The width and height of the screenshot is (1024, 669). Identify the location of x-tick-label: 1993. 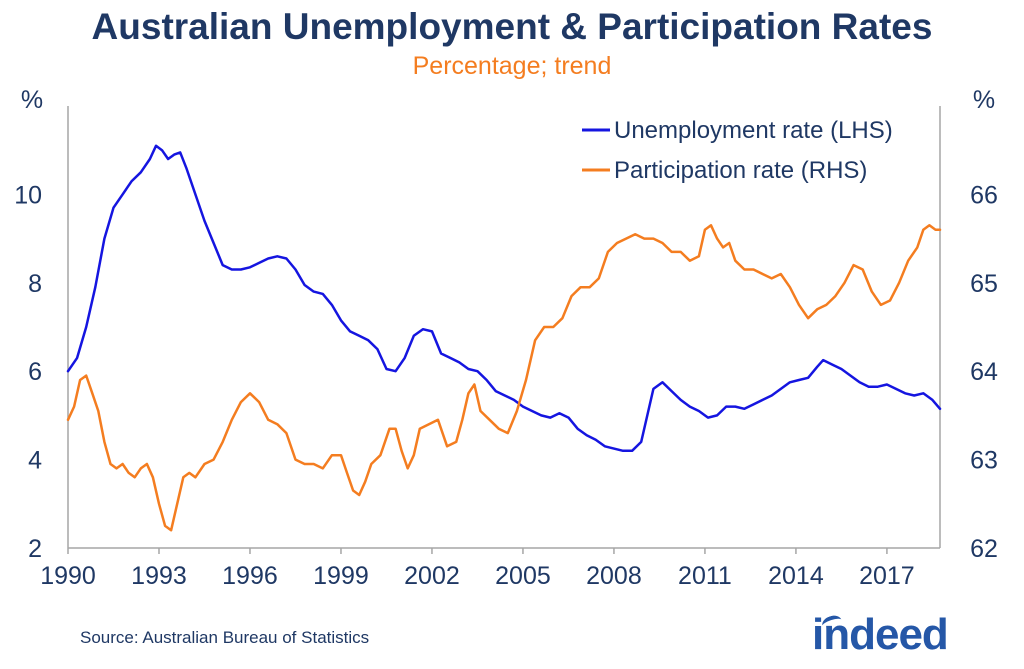
(159, 576).